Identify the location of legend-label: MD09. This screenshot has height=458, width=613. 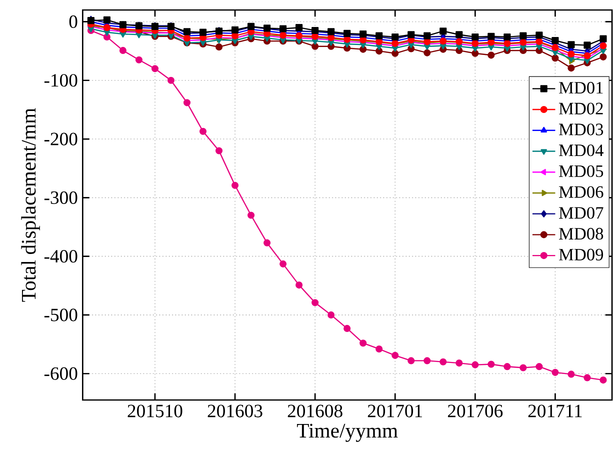
(581, 254).